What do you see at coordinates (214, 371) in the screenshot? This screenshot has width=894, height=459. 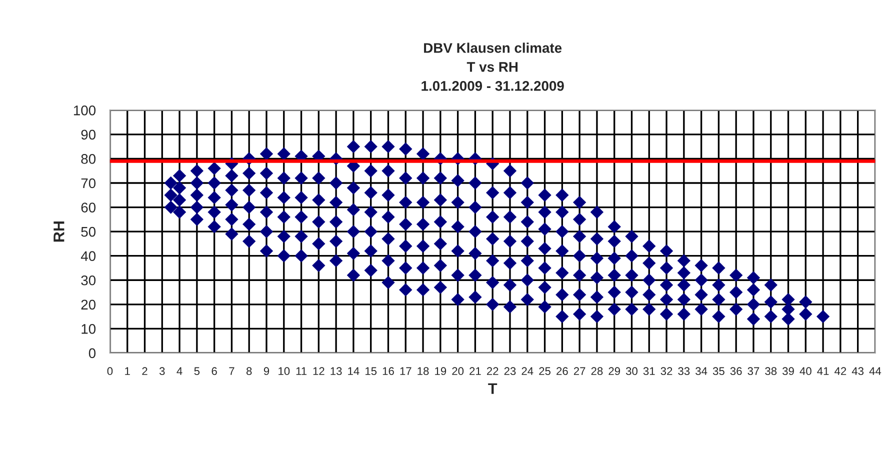 I see `x-tick-label: 6` at bounding box center [214, 371].